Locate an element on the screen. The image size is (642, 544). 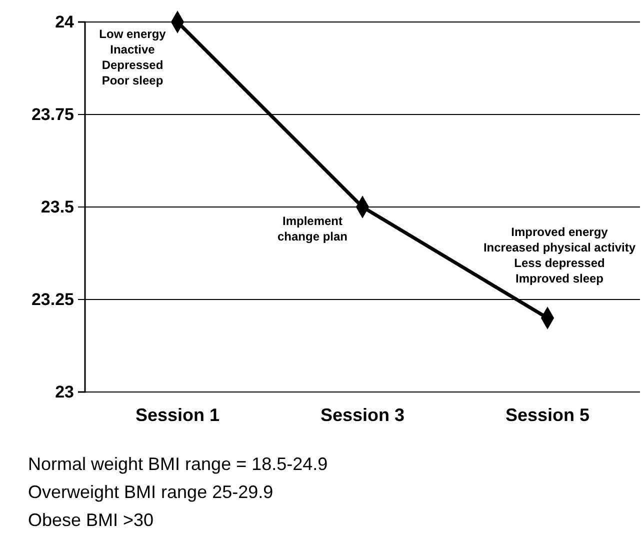
y-tick-label: 23.25 is located at coordinates (52, 299).